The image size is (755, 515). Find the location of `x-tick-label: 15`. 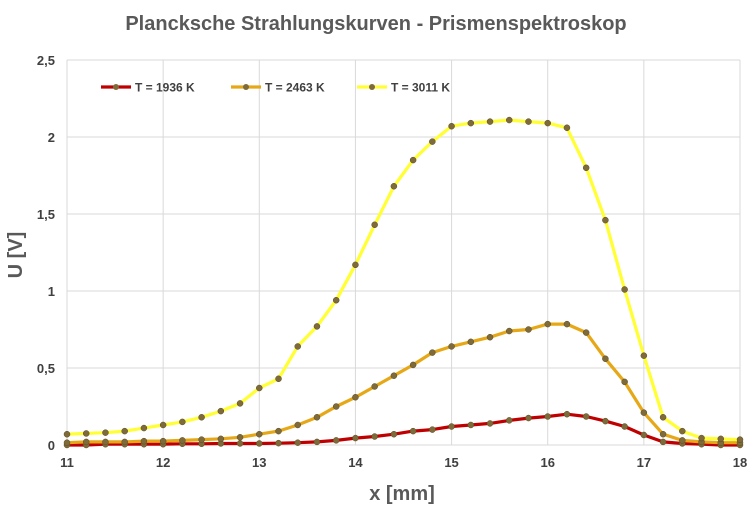

x-tick-label: 15 is located at coordinates (451, 462).